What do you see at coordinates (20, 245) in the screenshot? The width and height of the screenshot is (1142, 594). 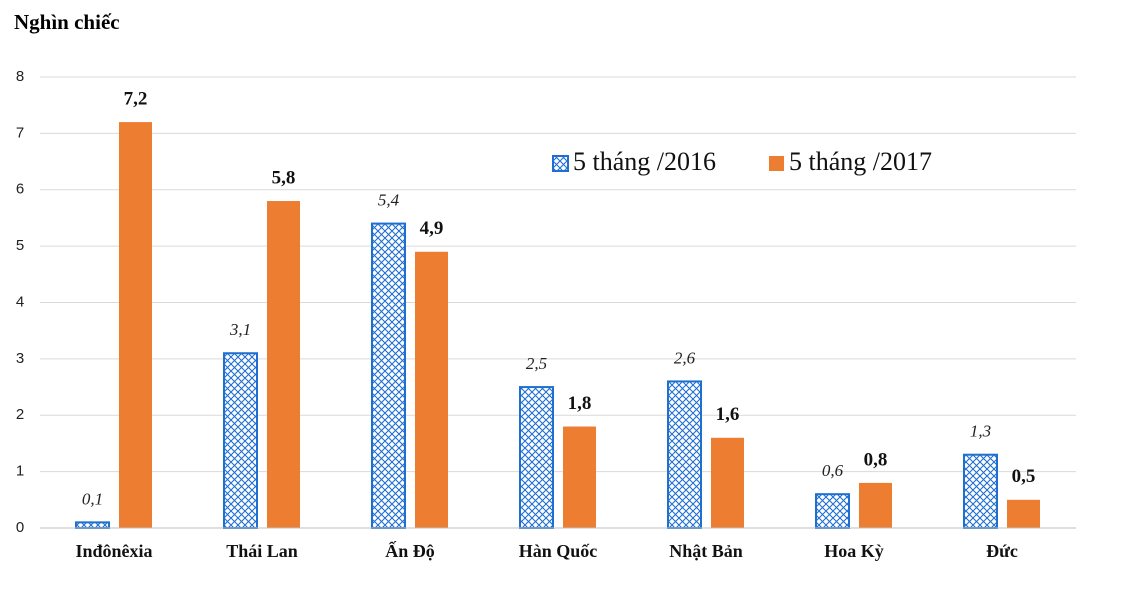 I see `y-tick-label: 5` at bounding box center [20, 245].